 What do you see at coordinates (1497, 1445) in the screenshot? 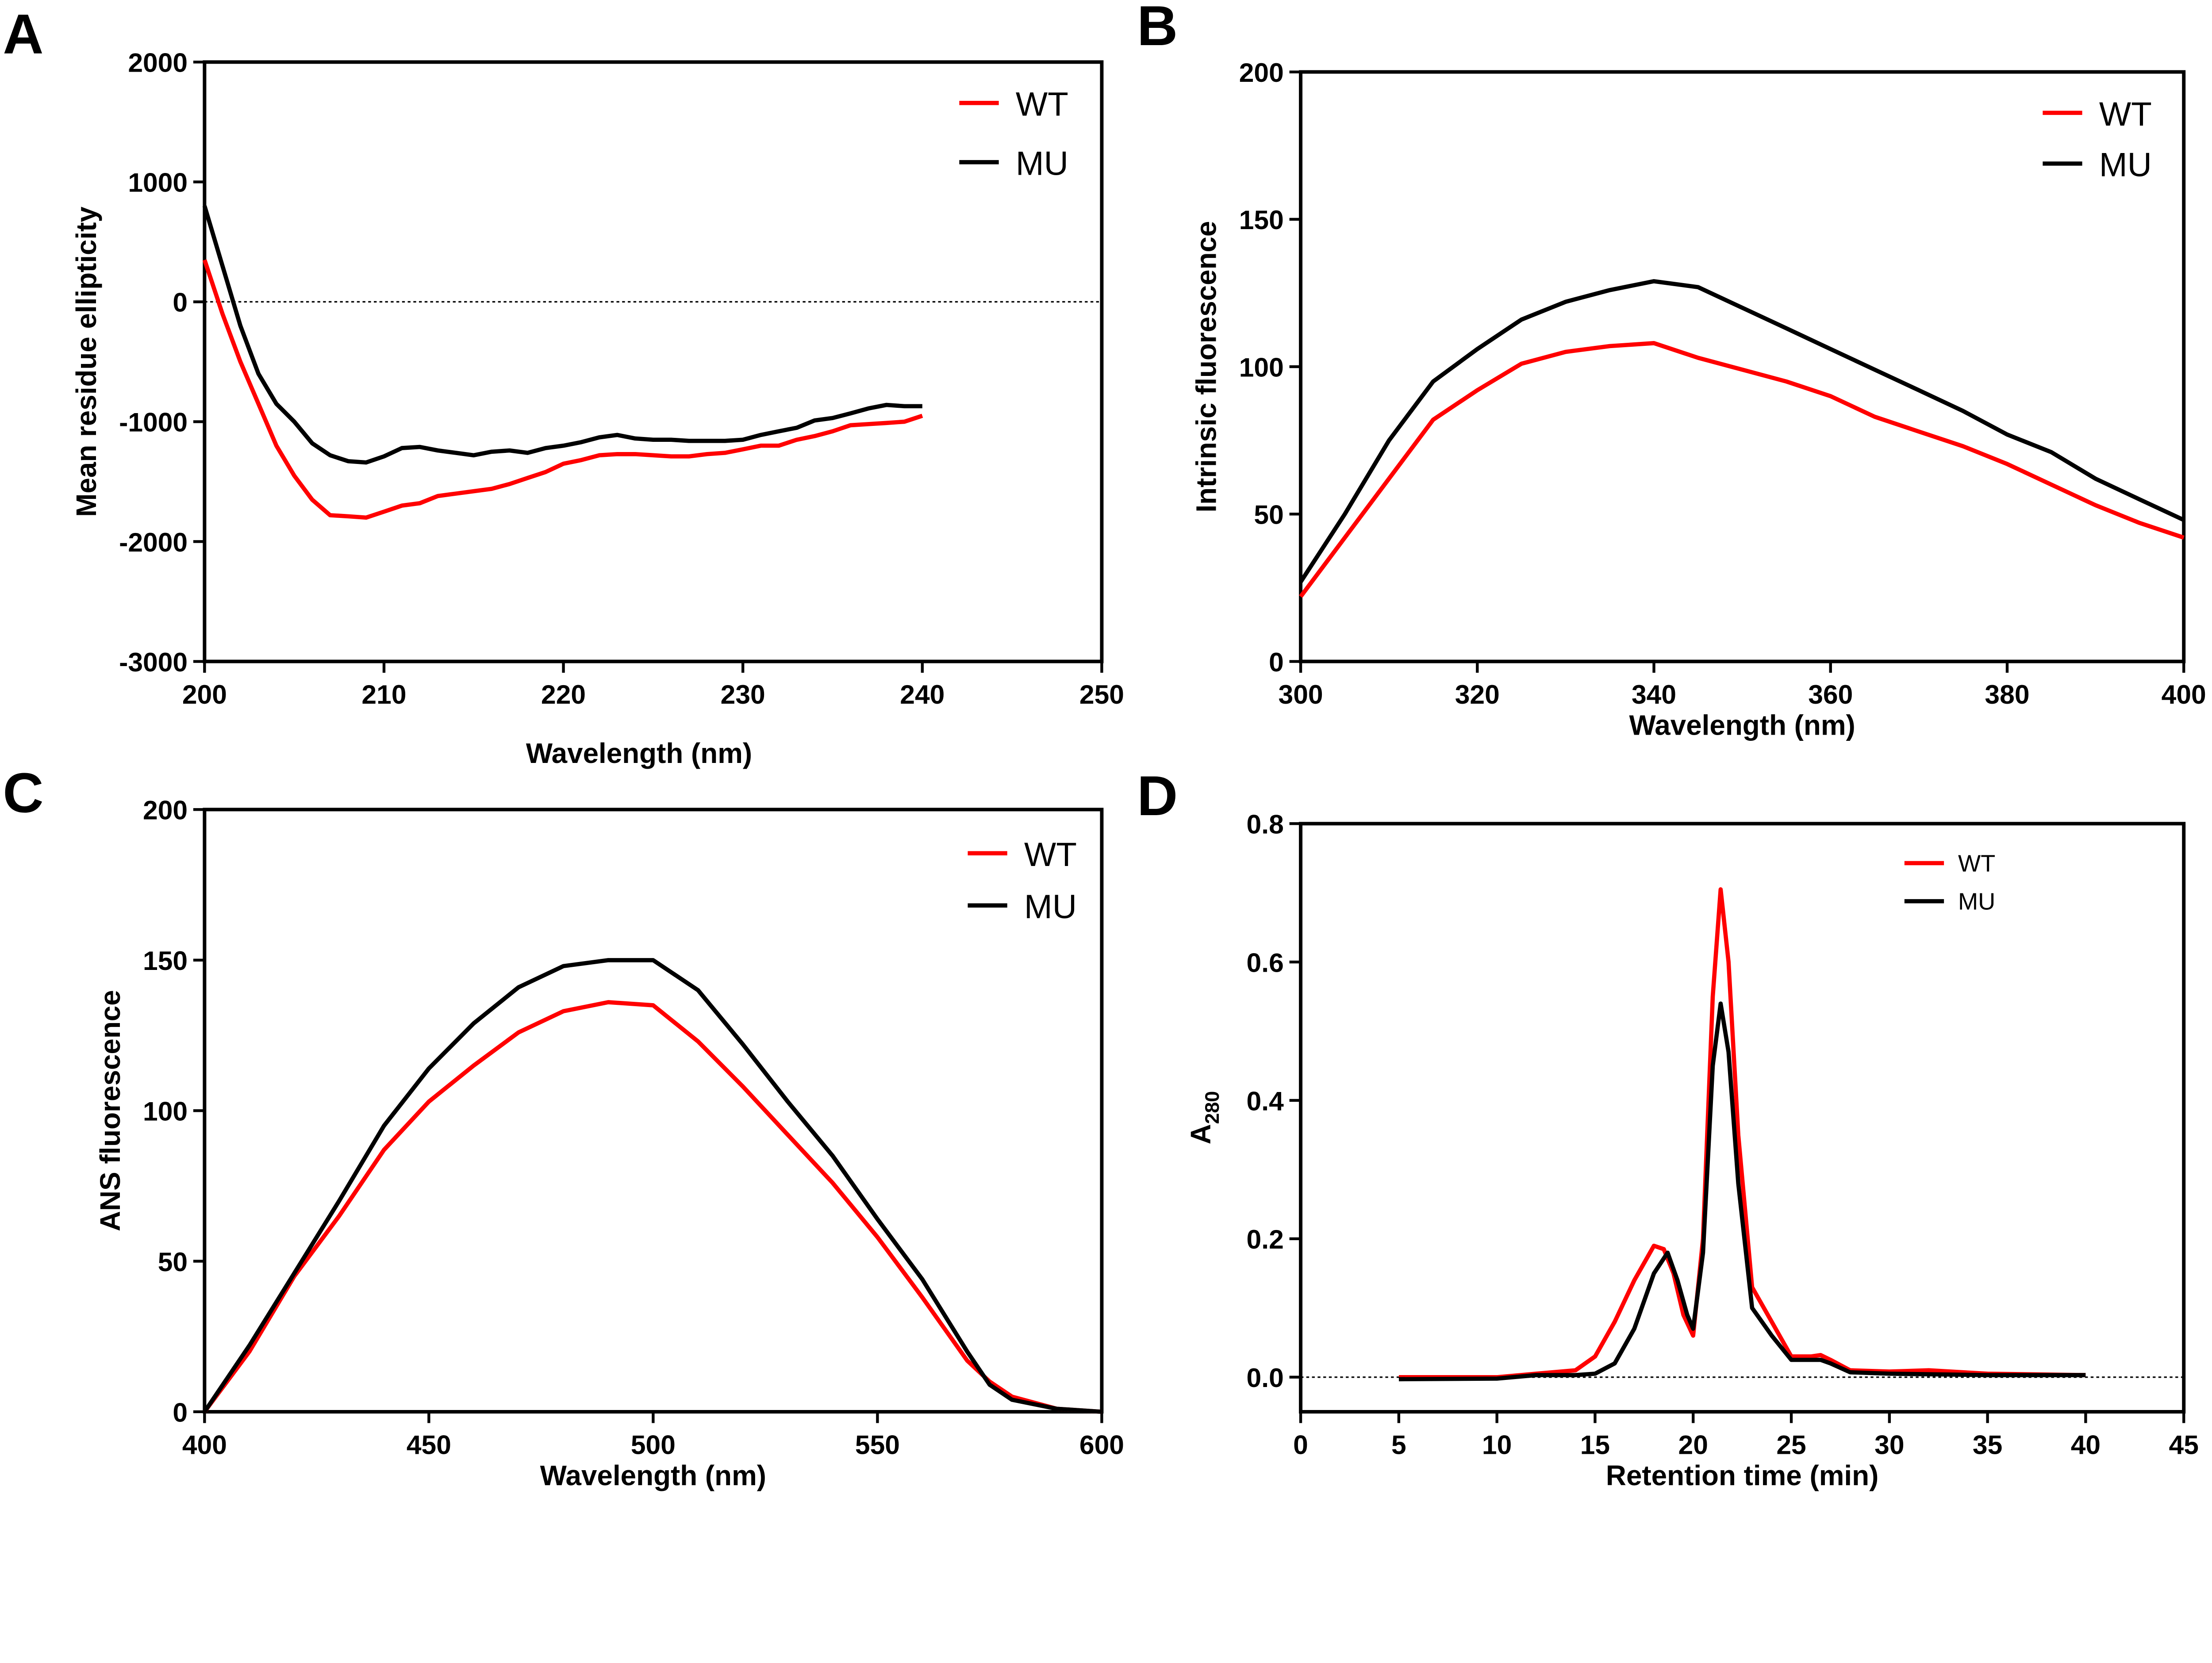
I see `x-tick-label: 10` at bounding box center [1497, 1445].